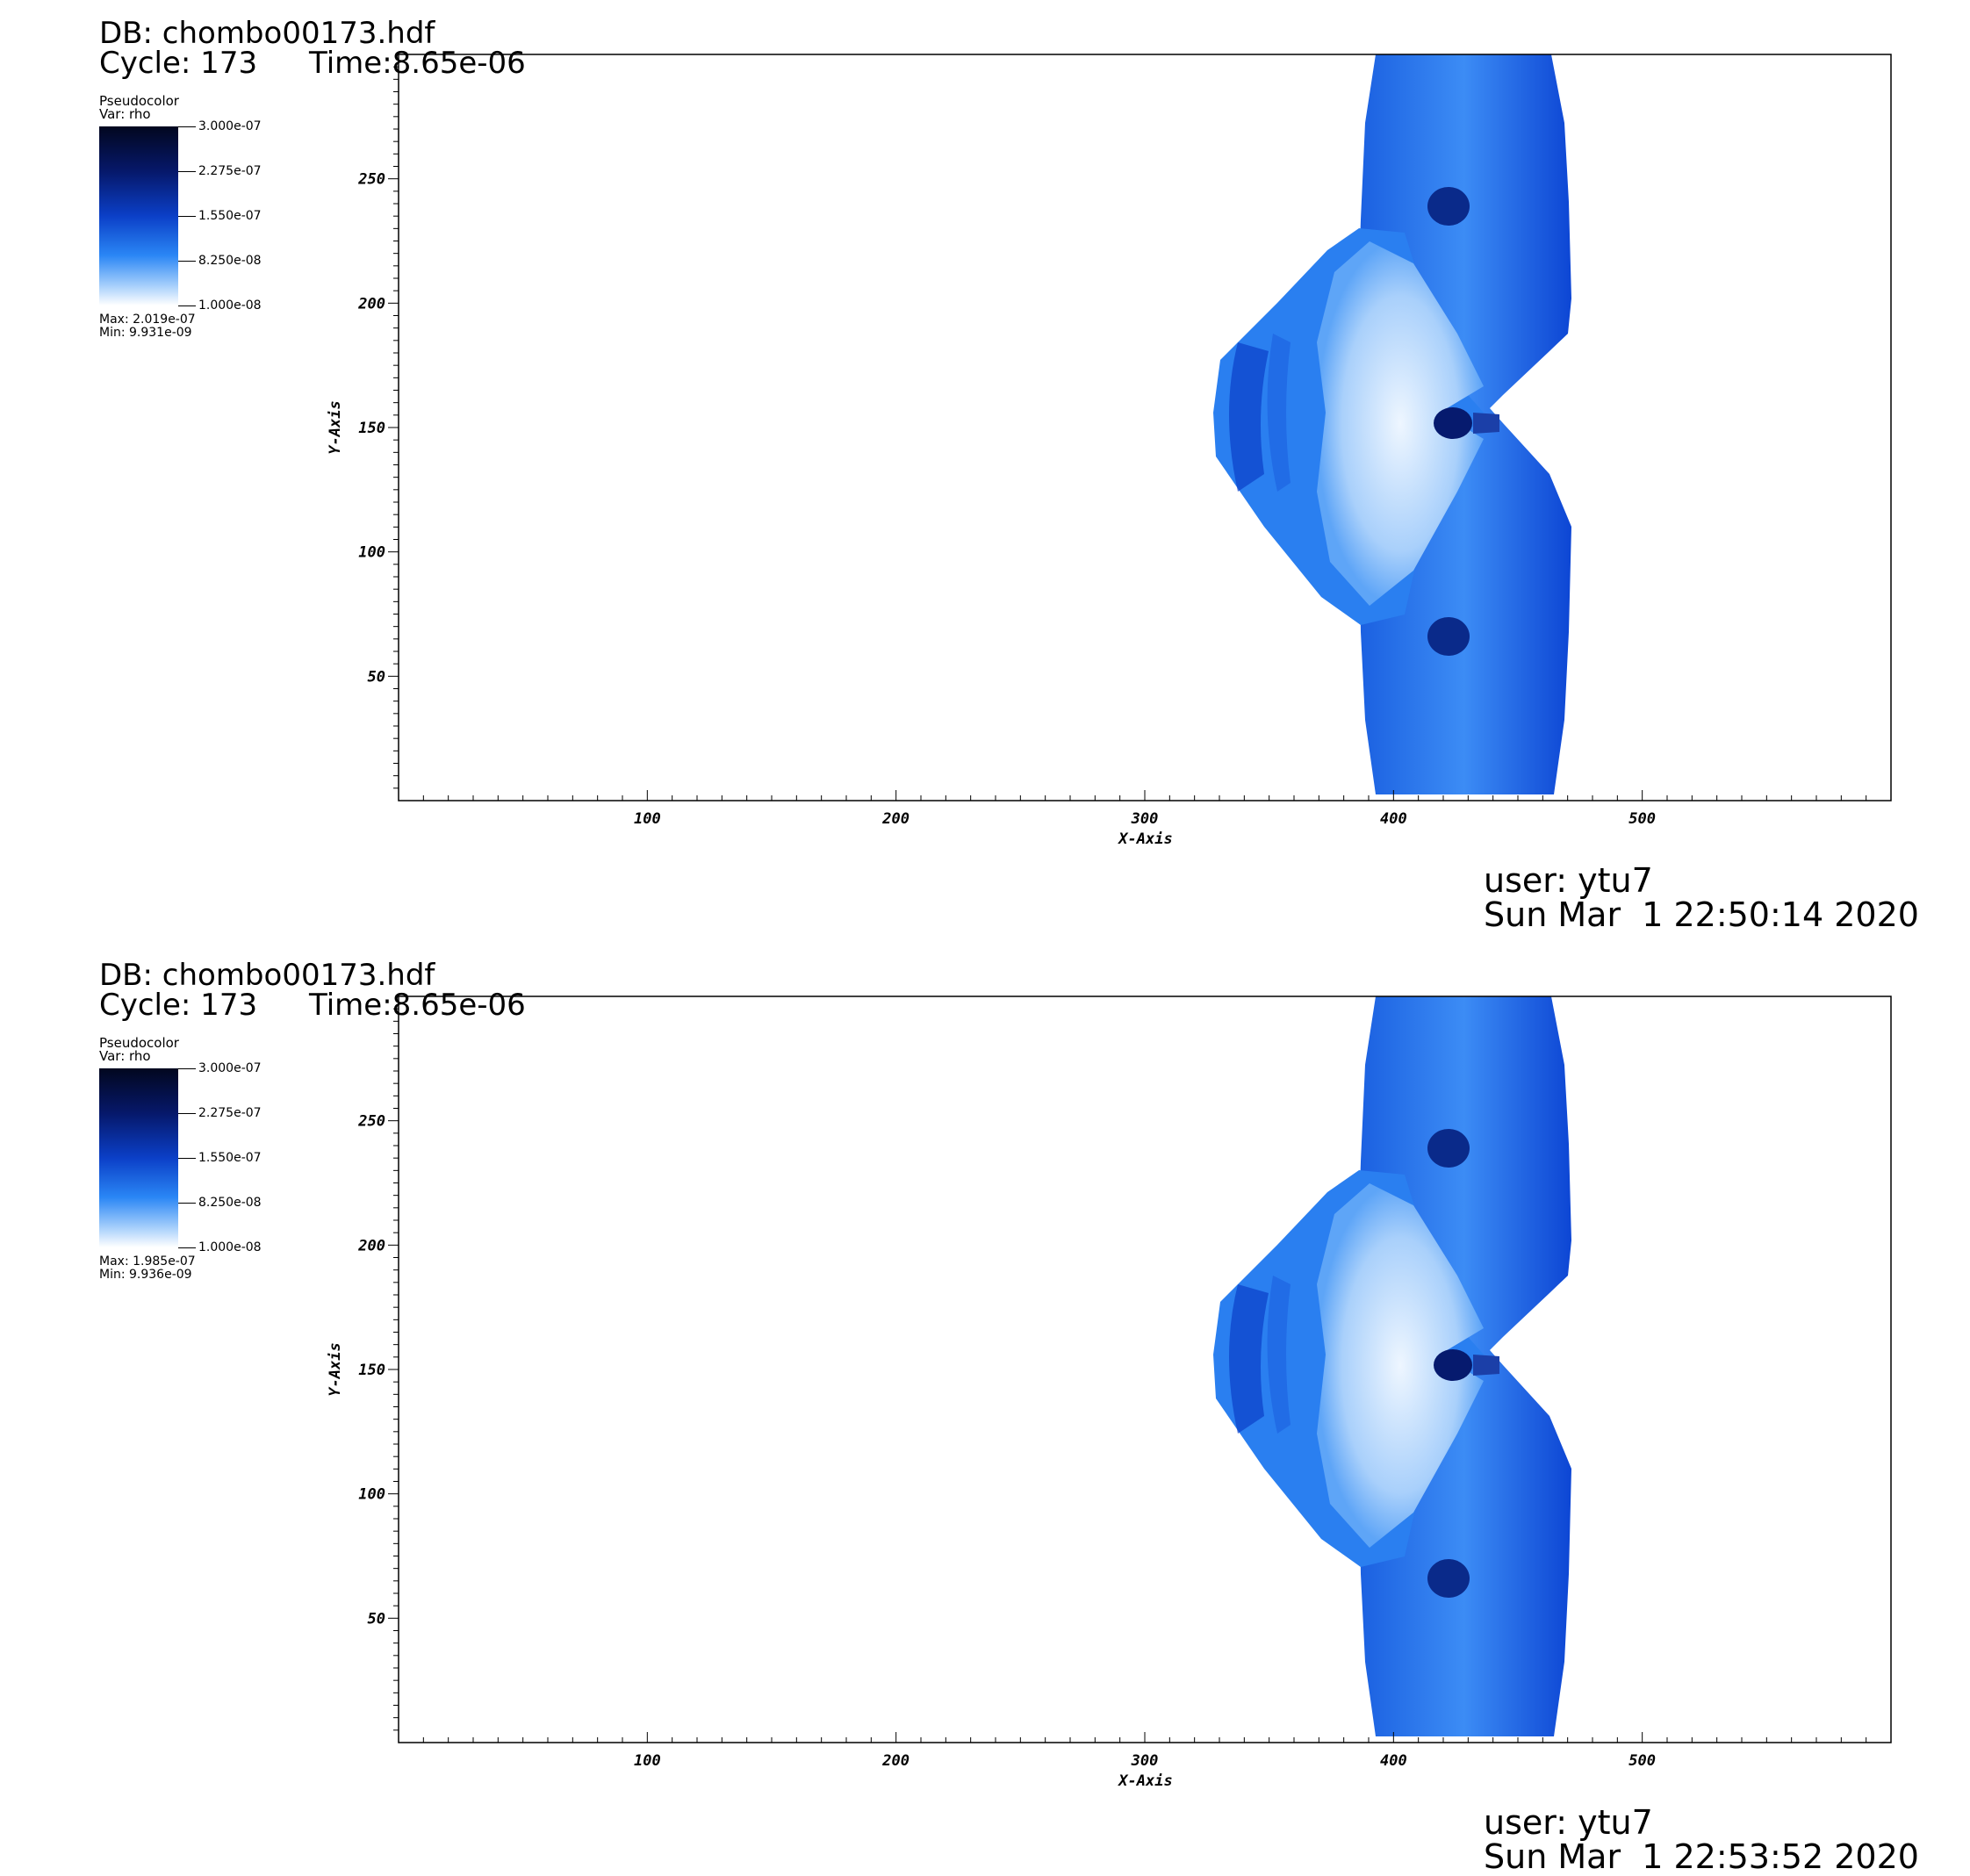  What do you see at coordinates (147, 320) in the screenshot?
I see `data-max: Max: 2.019e-07` at bounding box center [147, 320].